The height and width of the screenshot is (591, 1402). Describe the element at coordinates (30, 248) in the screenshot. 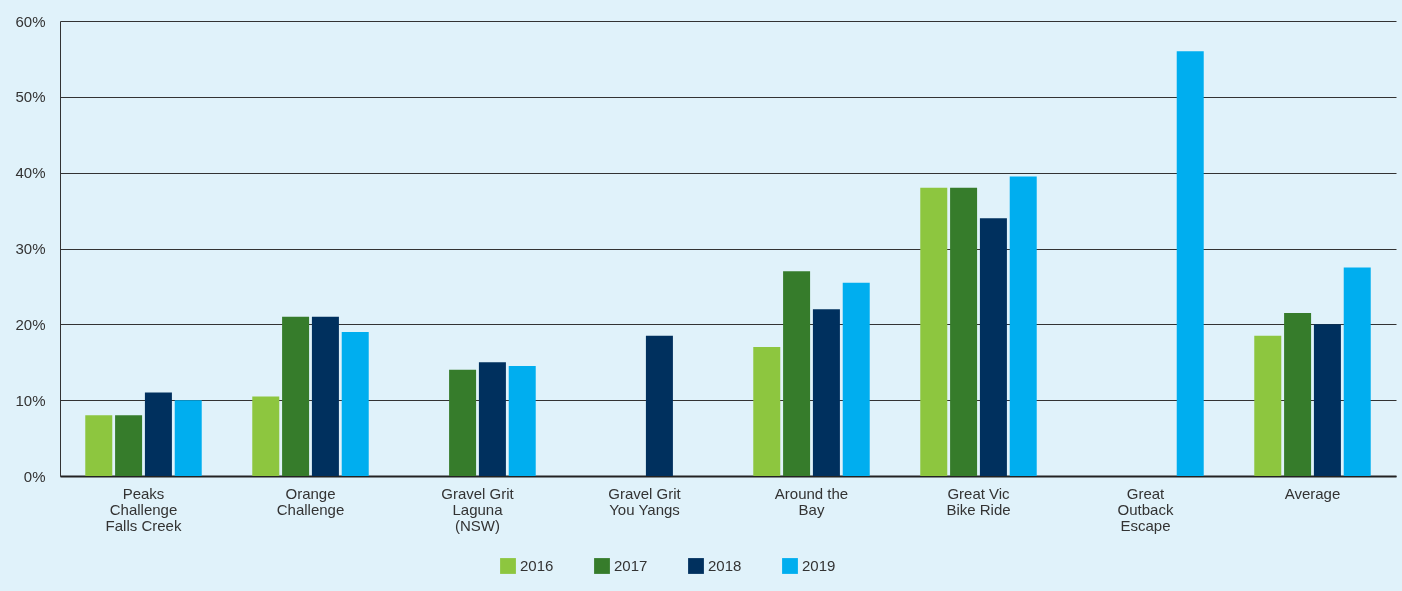

I see `y-tick-label: 30%` at that location.